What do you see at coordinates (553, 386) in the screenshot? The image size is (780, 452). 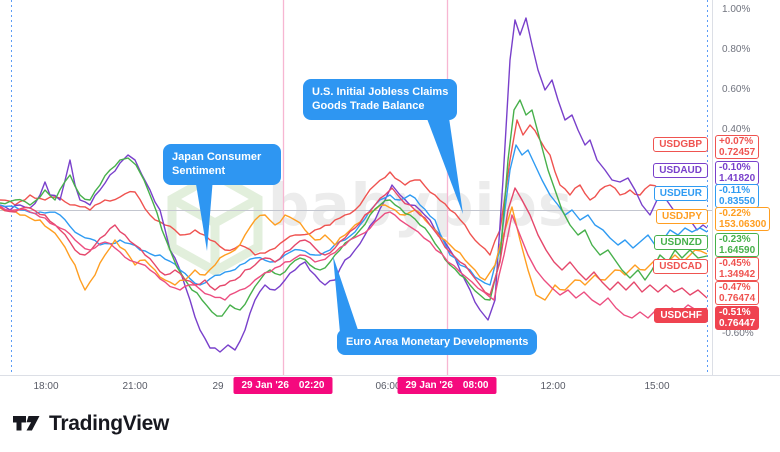 I see `time-axis-tick: 12:00` at bounding box center [553, 386].